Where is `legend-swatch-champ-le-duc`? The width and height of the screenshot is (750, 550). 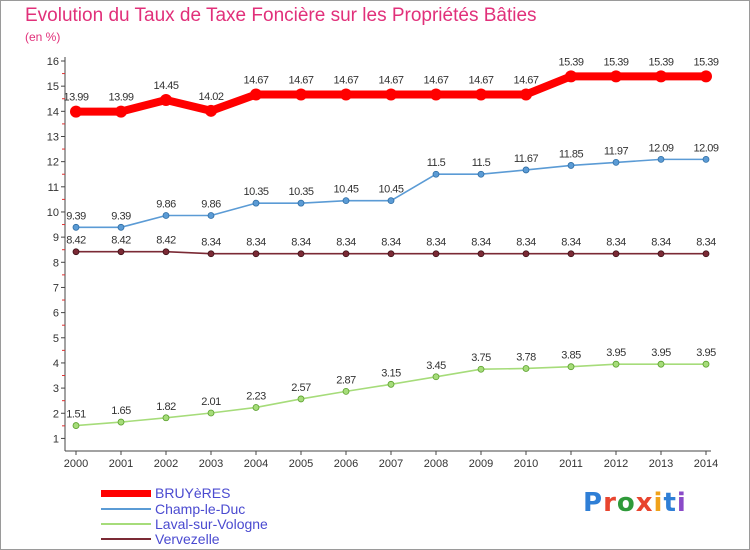 legend-swatch-champ-le-duc is located at coordinates (126, 509).